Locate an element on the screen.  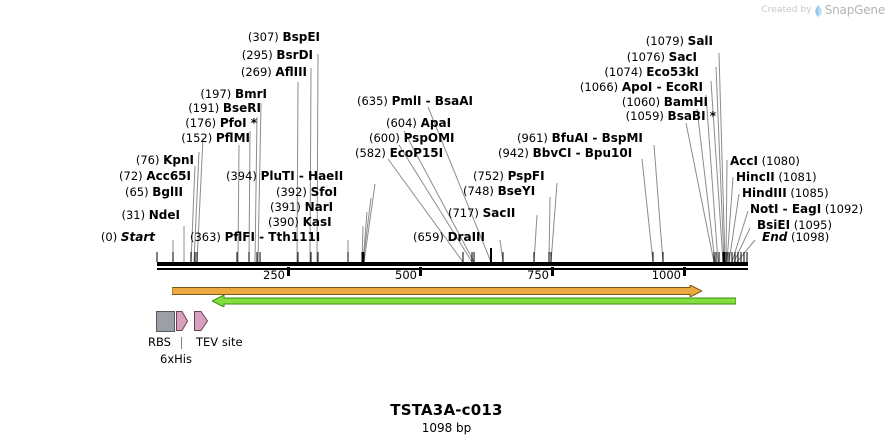
snapgene-watermark: Created by SnapGene is located at coordinates (823, 10).